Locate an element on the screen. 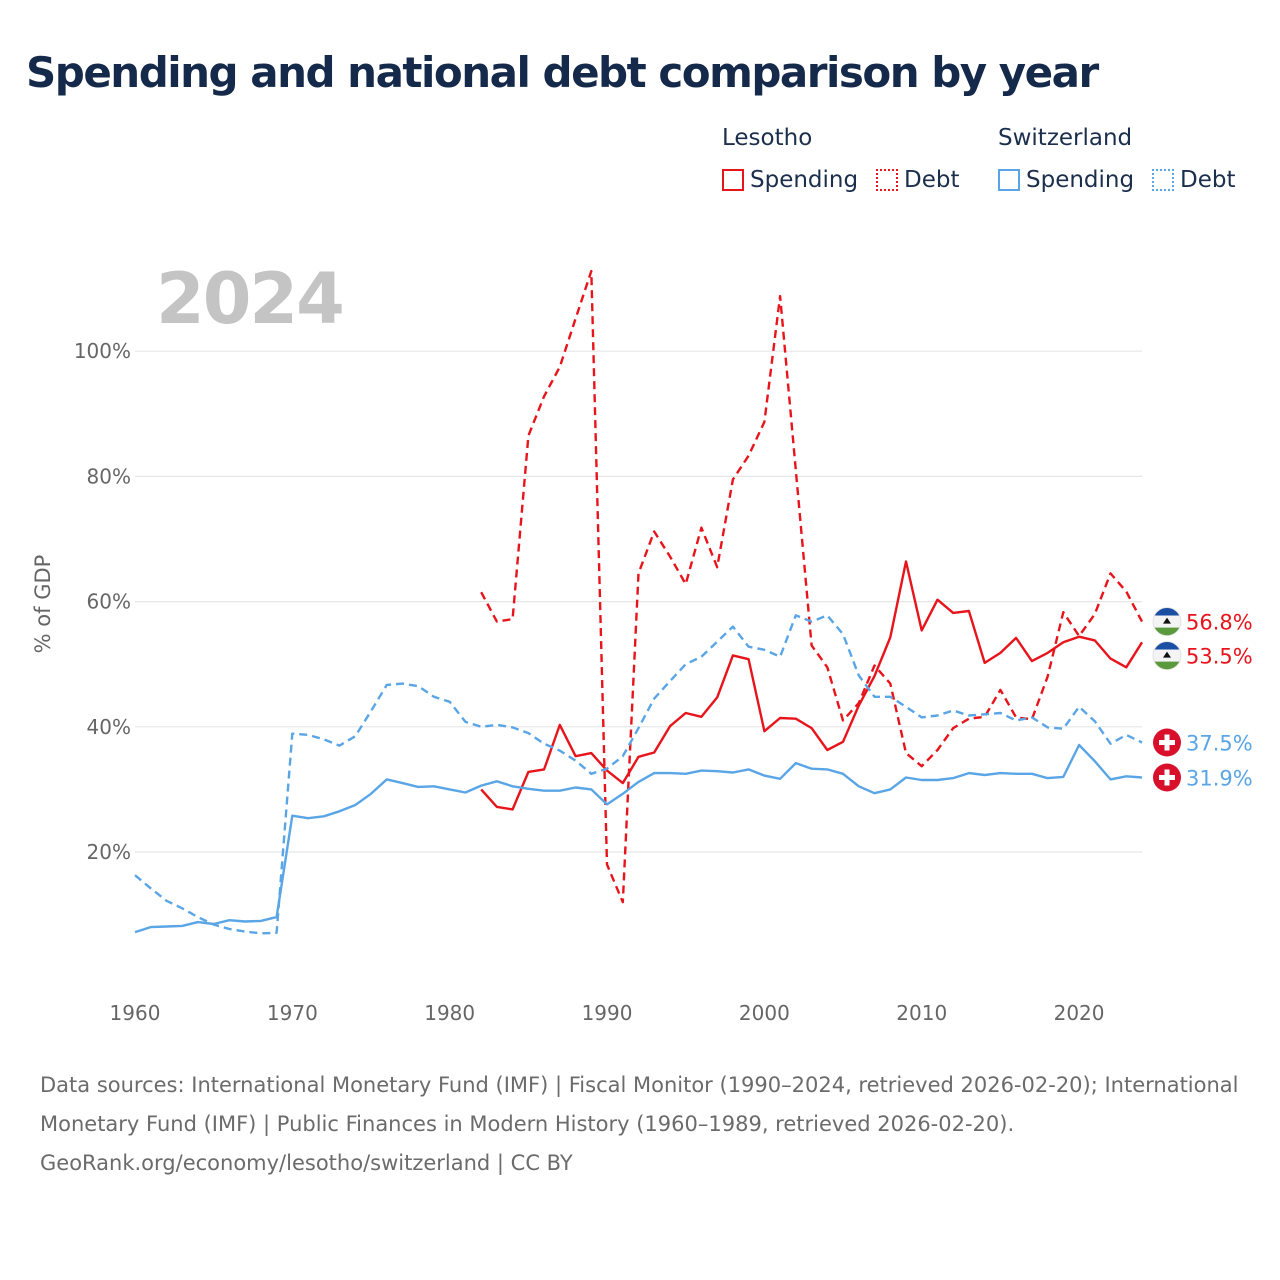  y-axis-label: % of GDP is located at coordinates (43, 604).